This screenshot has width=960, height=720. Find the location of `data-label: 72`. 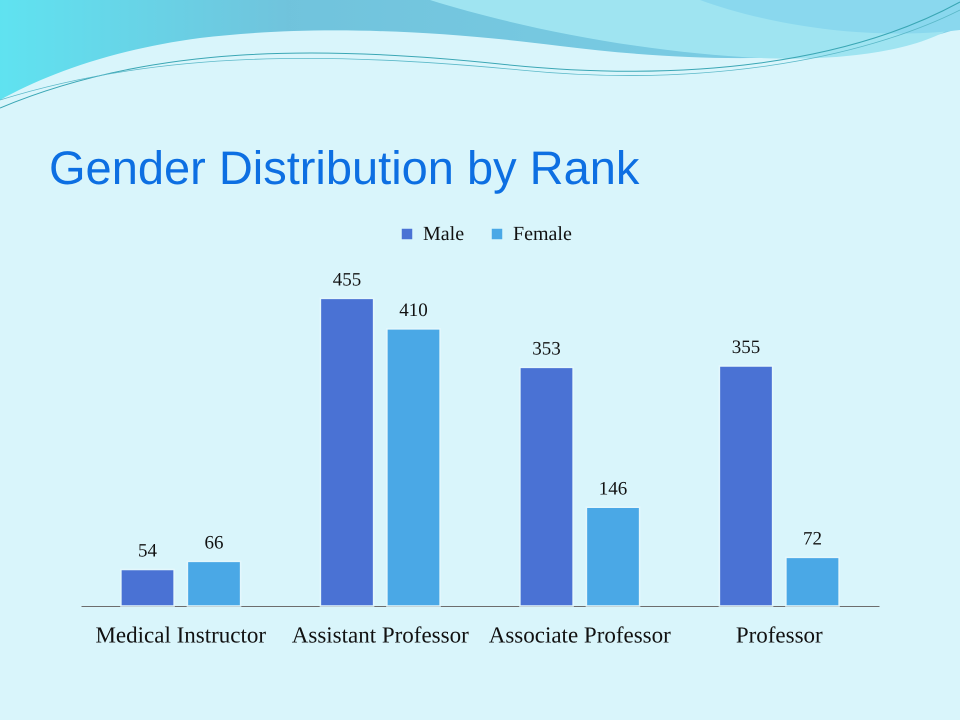

data-label: 72 is located at coordinates (812, 539).